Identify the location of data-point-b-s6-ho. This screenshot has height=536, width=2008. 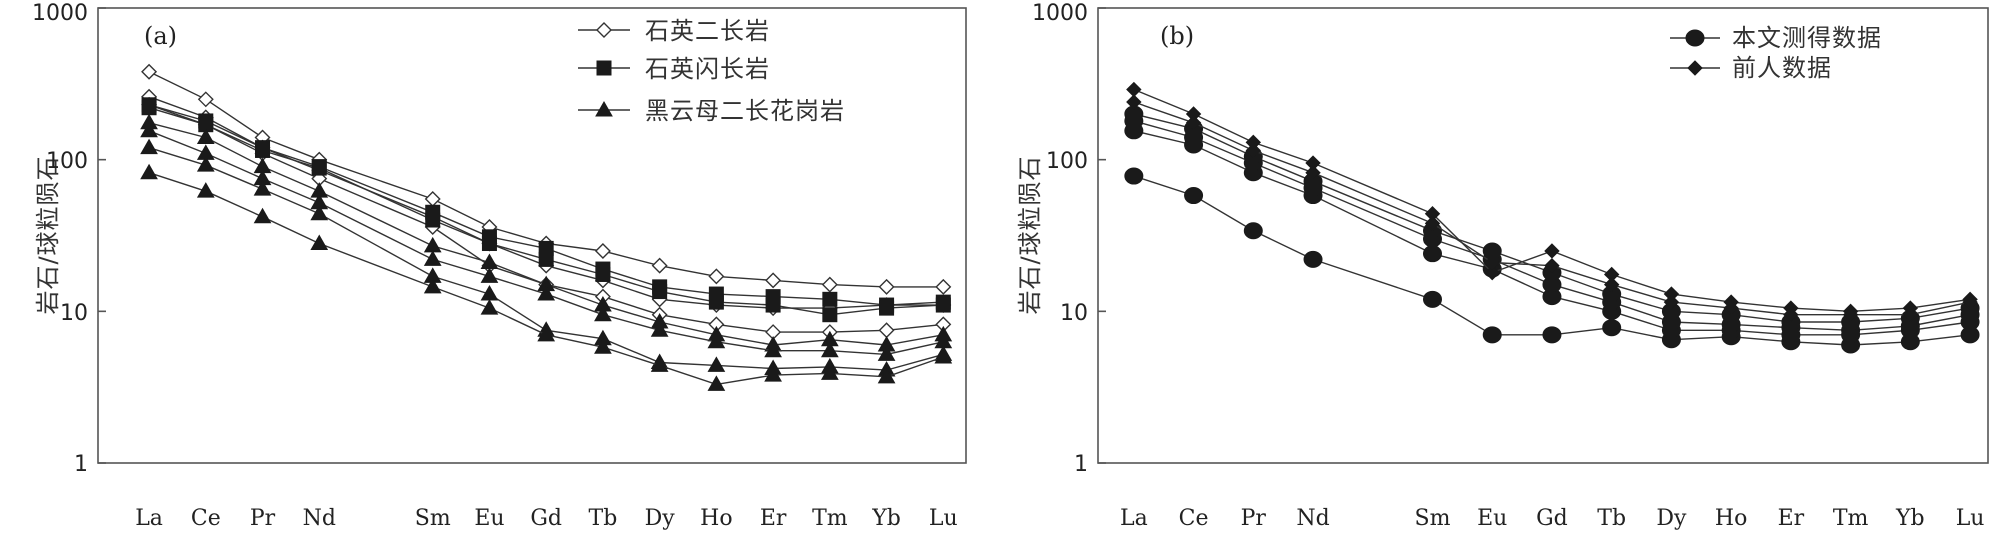
(1731, 308).